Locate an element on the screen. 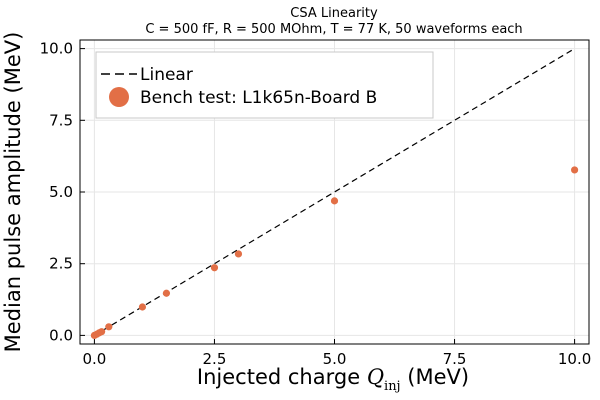 This screenshot has height=400, width=600. legend-linear-label: Linear is located at coordinates (166, 75).